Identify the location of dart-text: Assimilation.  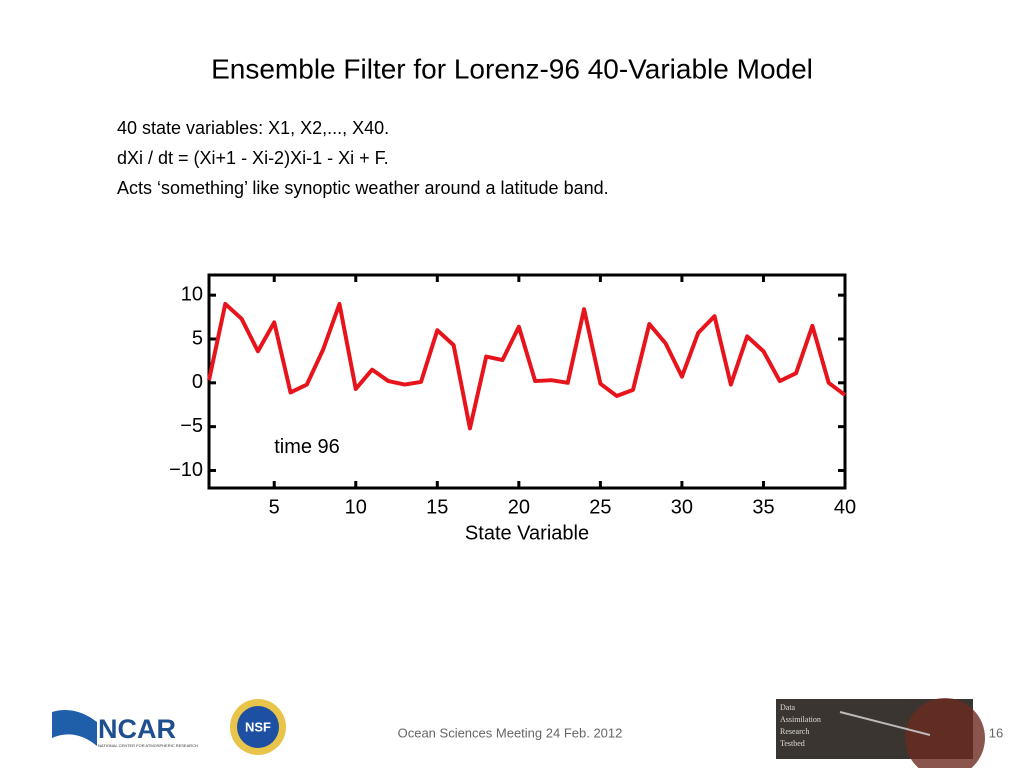
(800, 719).